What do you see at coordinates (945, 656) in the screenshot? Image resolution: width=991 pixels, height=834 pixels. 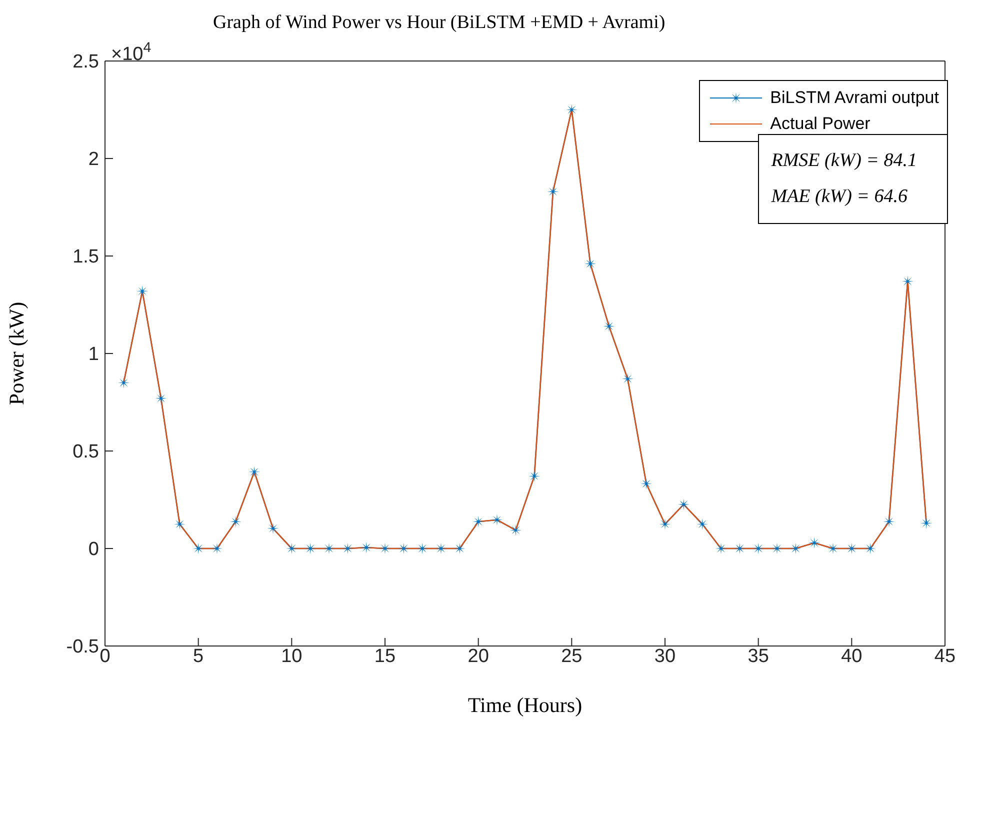 I see `x-tick-label: 45` at bounding box center [945, 656].